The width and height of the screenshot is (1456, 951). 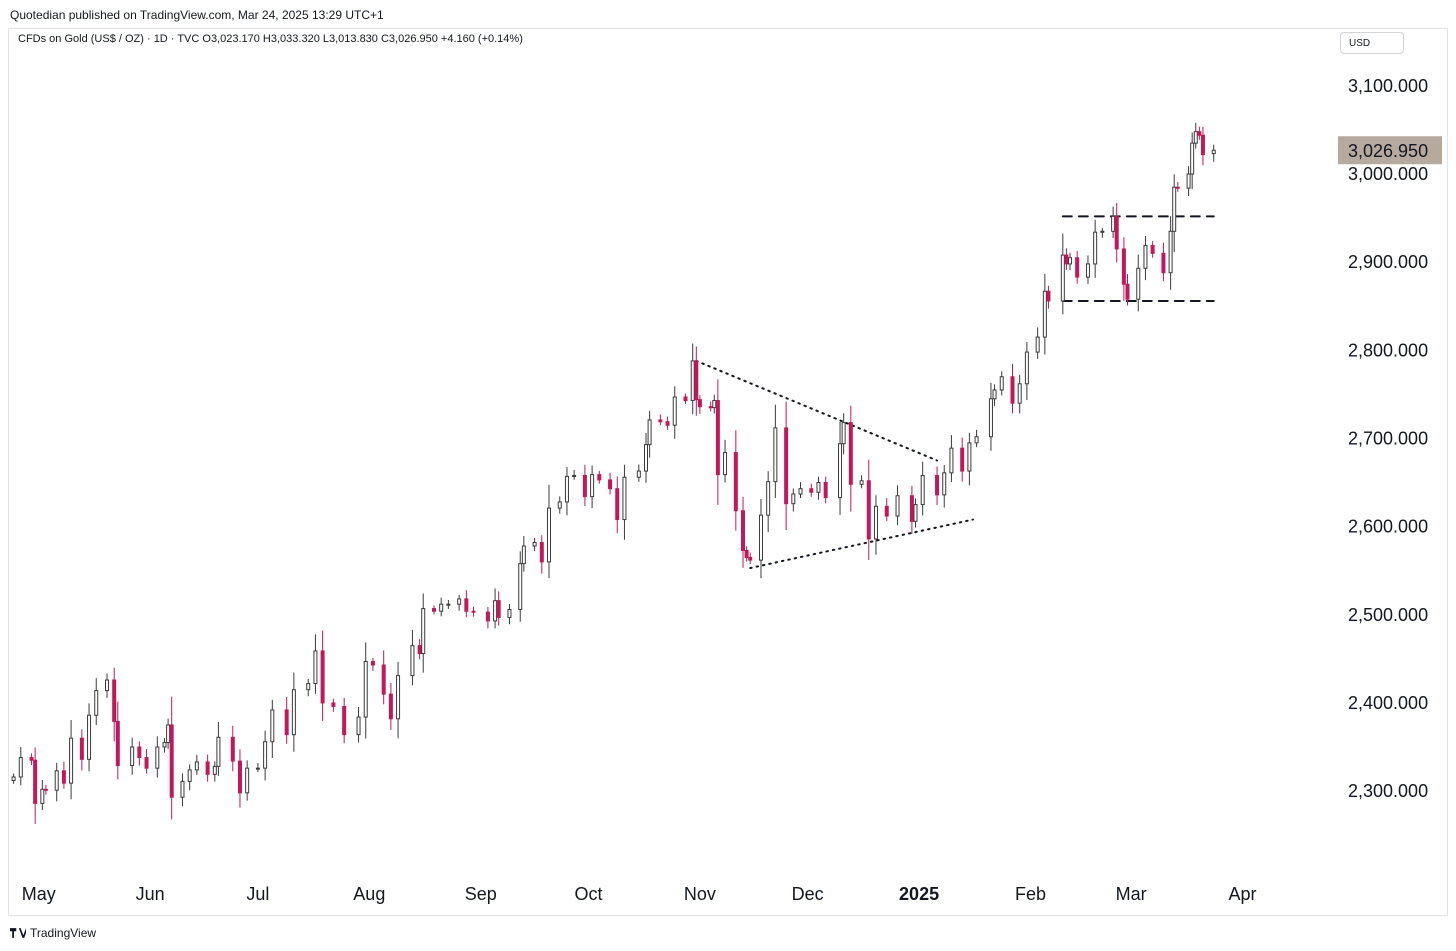 What do you see at coordinates (1372, 43) in the screenshot?
I see `currency-selector: USD` at bounding box center [1372, 43].